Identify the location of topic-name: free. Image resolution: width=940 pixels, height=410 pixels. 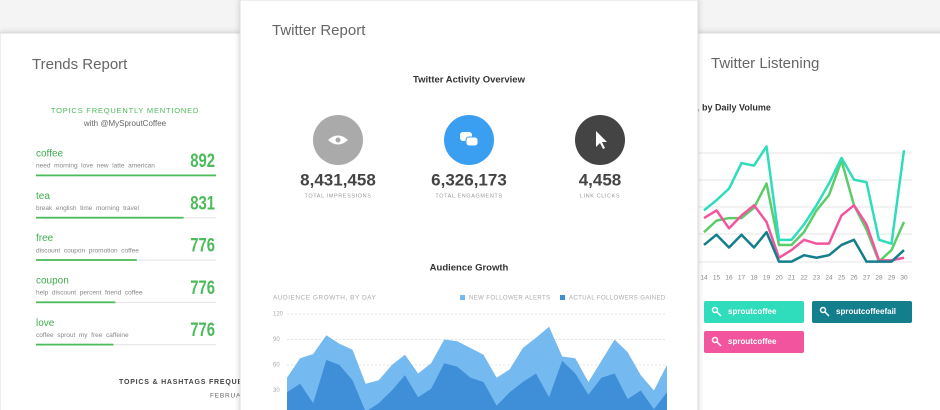
(45, 238).